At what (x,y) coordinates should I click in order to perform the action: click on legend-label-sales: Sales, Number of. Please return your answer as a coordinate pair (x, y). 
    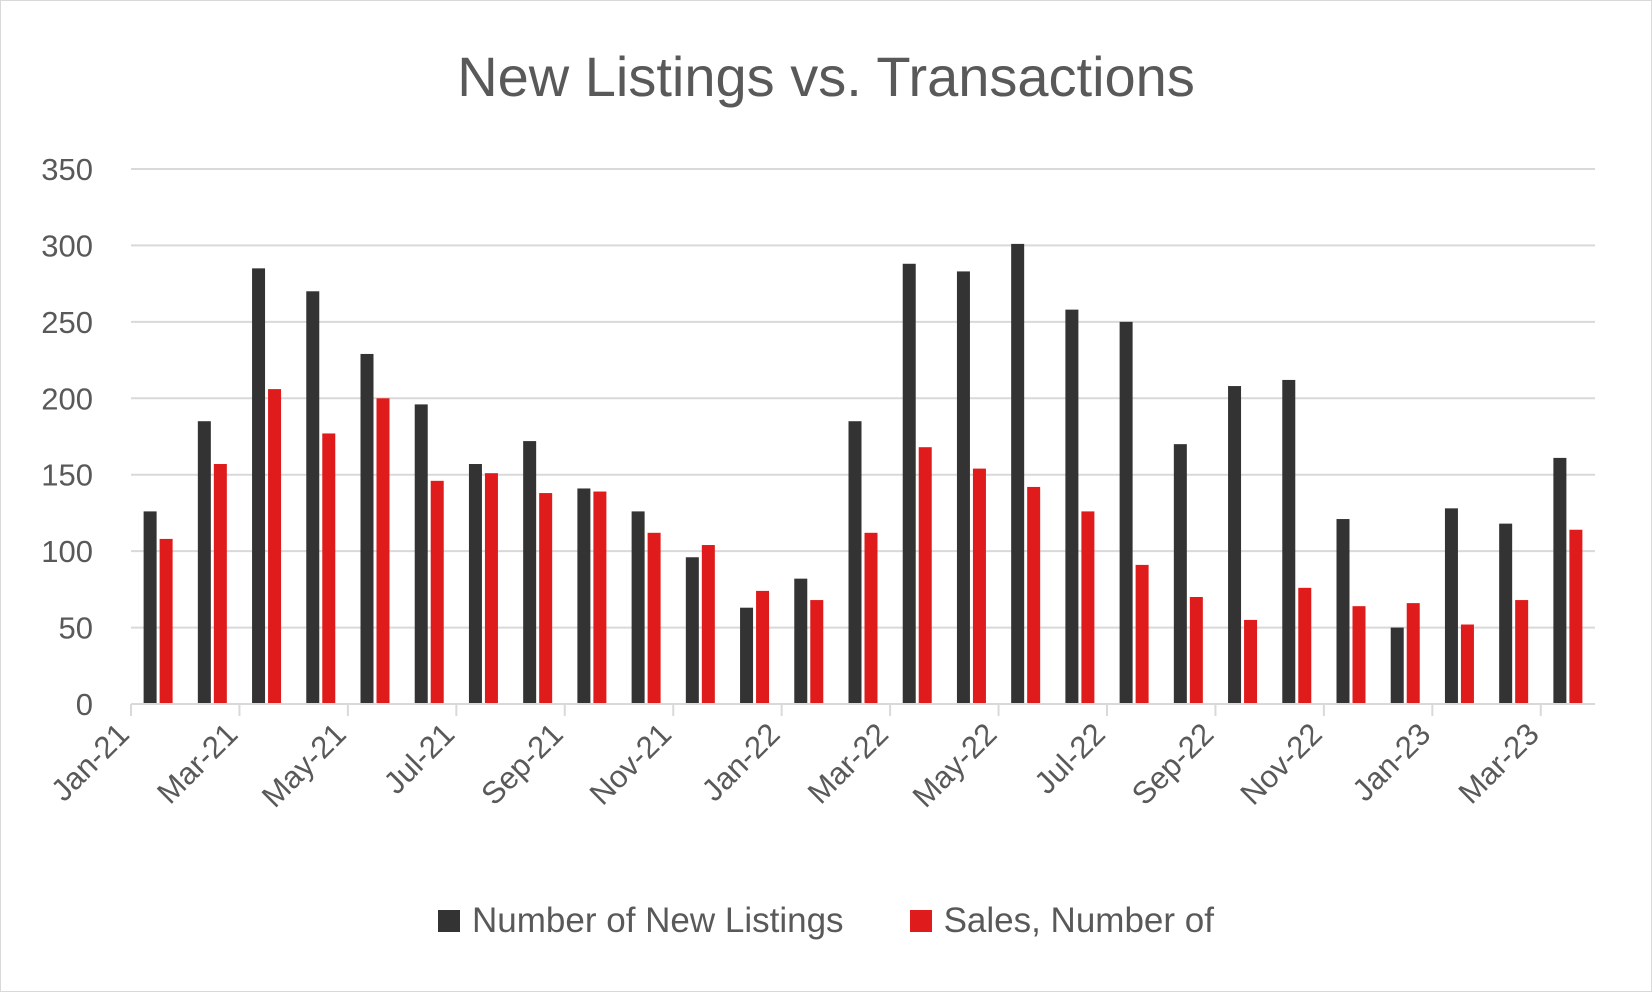
    Looking at the image, I should click on (1078, 920).